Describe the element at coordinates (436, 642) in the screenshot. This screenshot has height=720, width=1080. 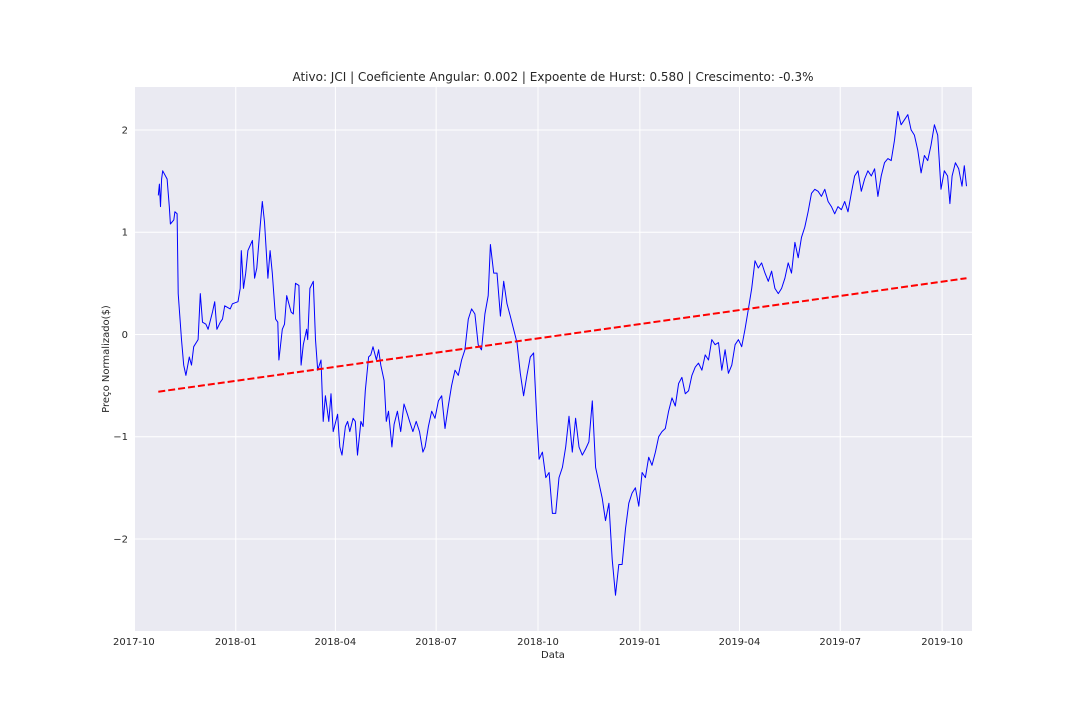
I see `x-tick-label: 2018-07` at that location.